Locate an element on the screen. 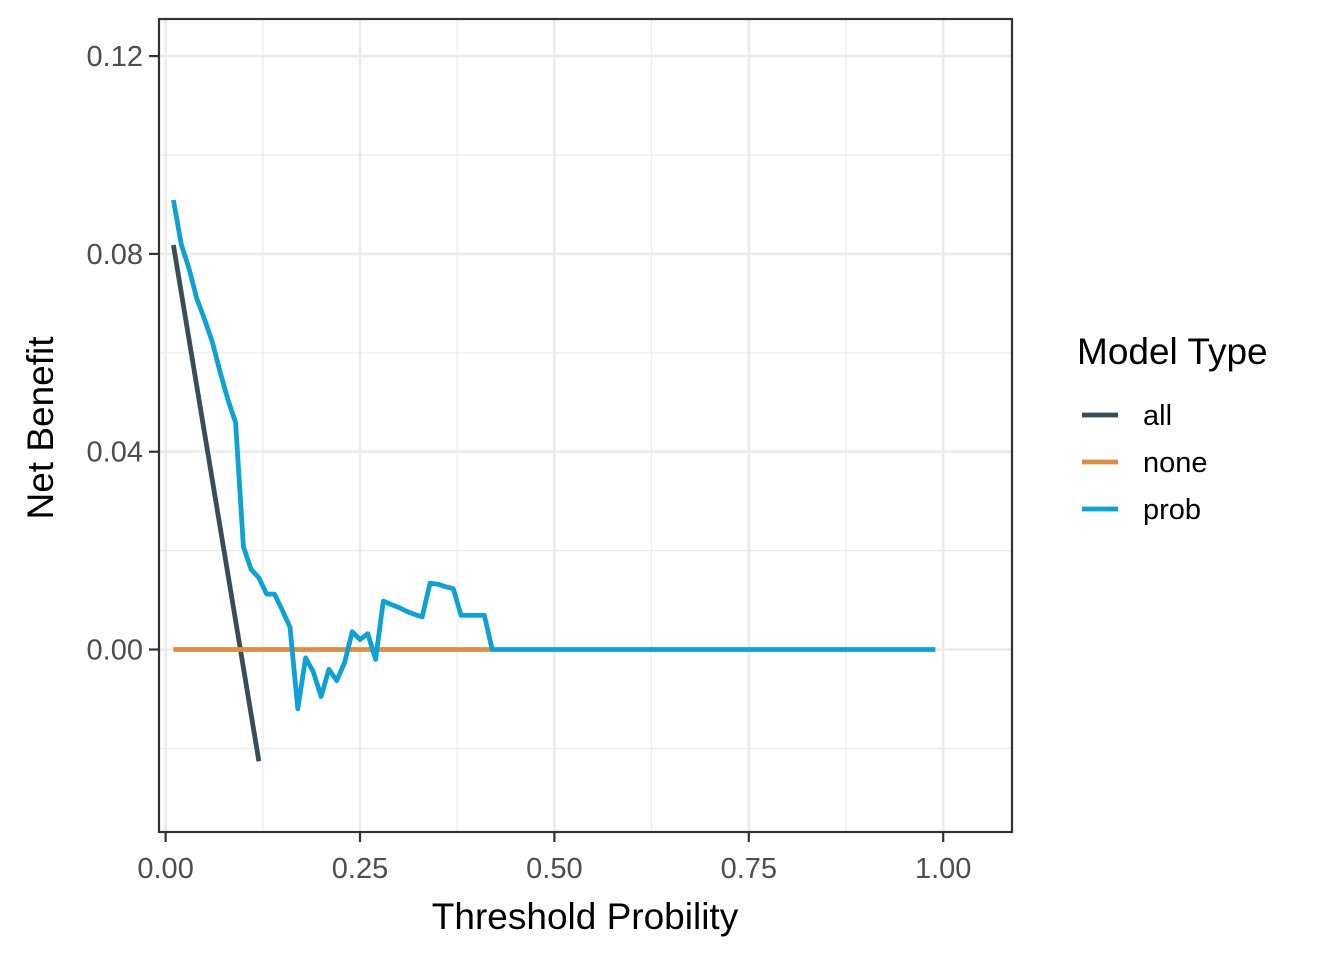 The height and width of the screenshot is (960, 1344). x-axis-title: Threshold Probility is located at coordinates (585, 916).